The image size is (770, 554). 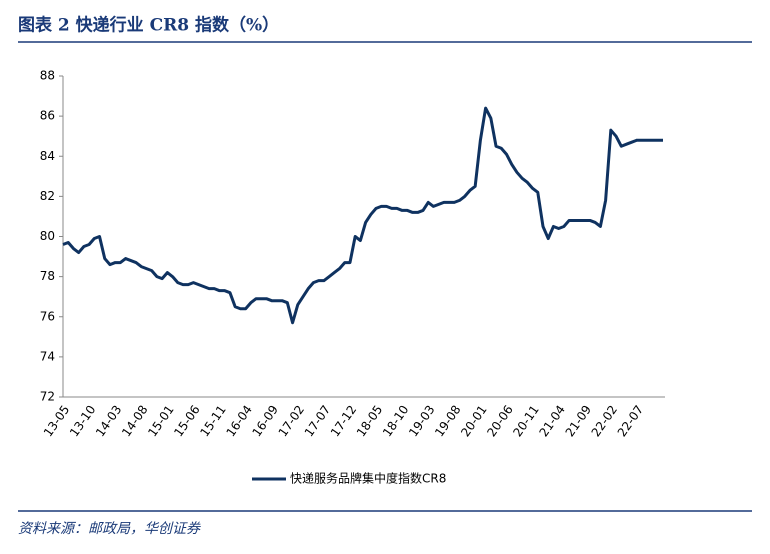 What do you see at coordinates (134, 421) in the screenshot?
I see `x-tick-label: 14-08` at bounding box center [134, 421].